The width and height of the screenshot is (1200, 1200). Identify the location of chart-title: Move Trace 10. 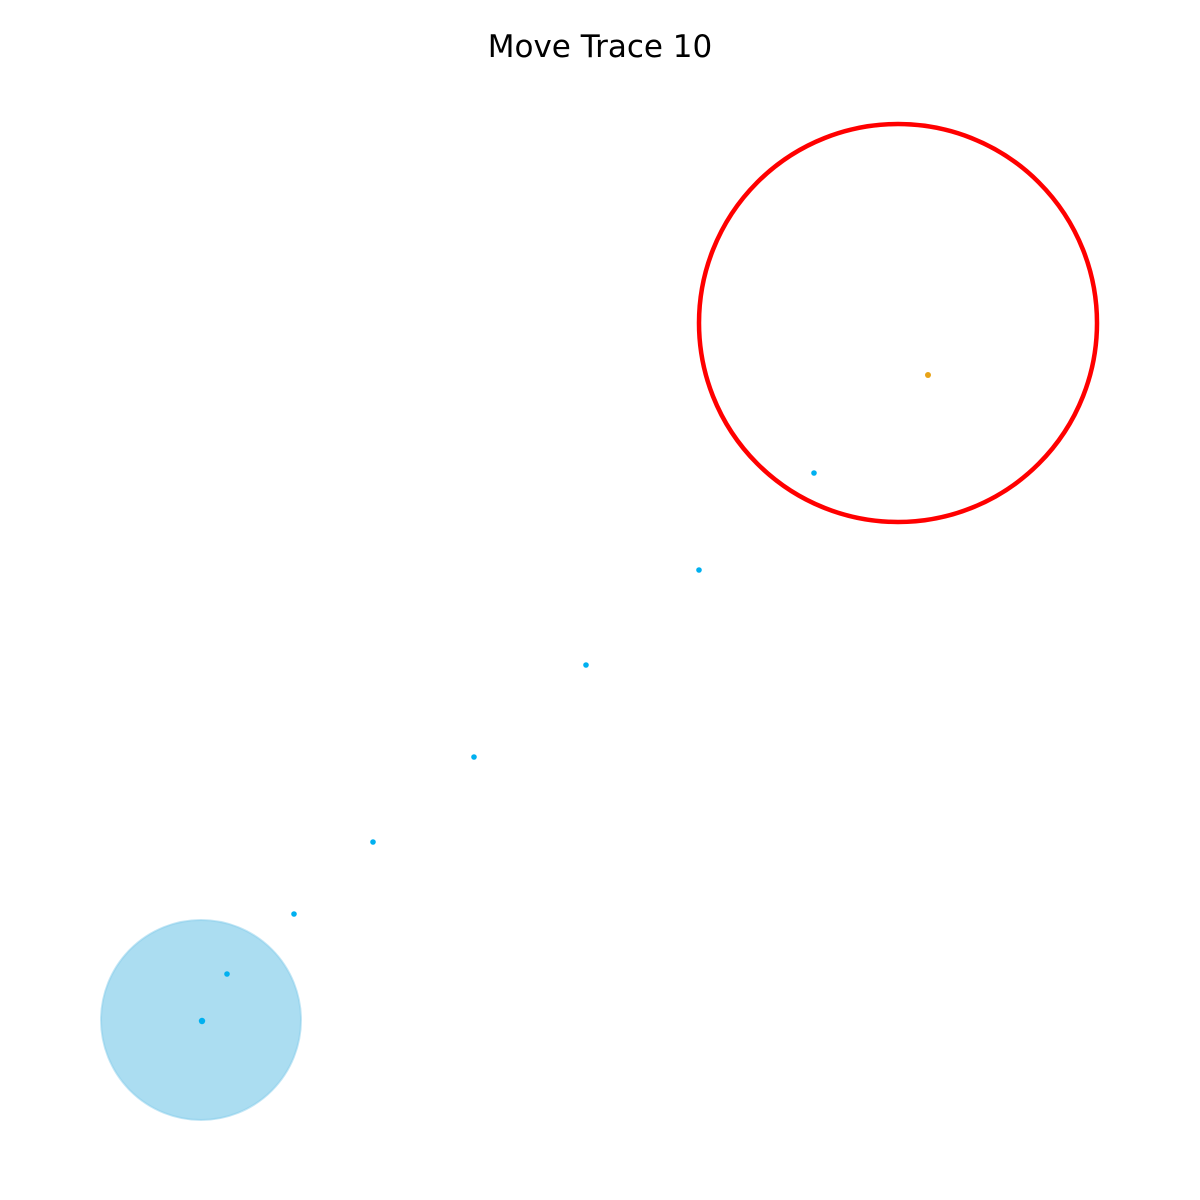
(600, 47).